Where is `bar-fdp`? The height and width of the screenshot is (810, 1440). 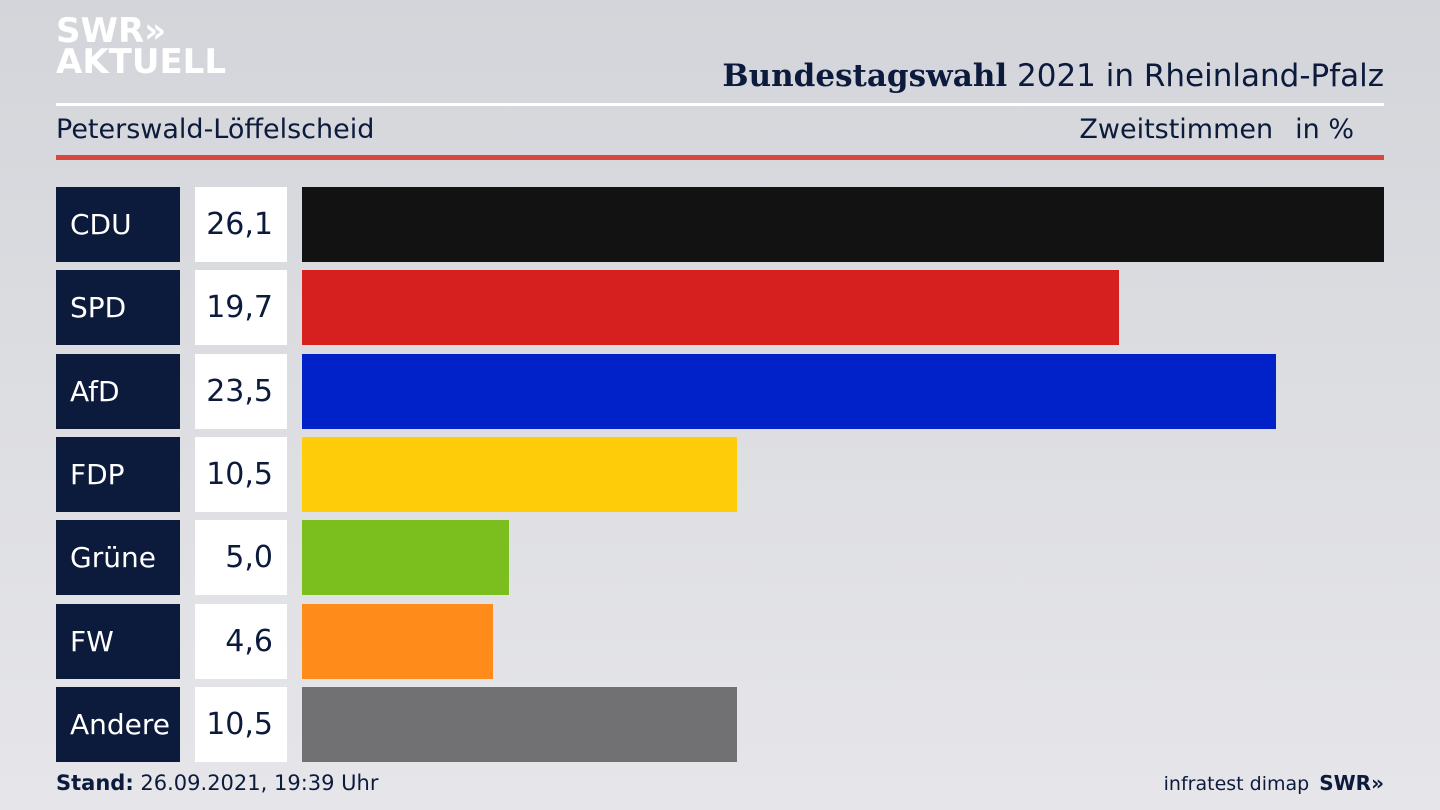 bar-fdp is located at coordinates (519, 474).